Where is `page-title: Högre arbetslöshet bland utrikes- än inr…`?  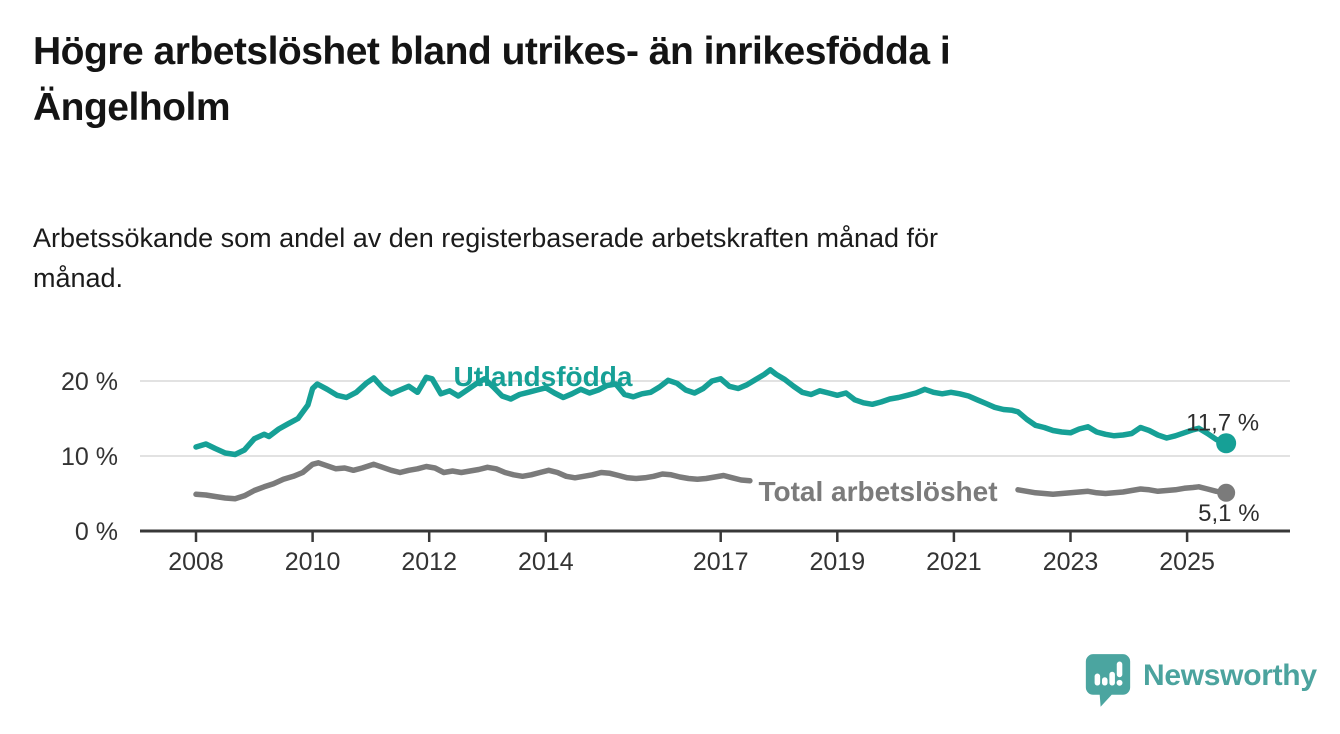 page-title: Högre arbetslöshet bland utrikes- än inr… is located at coordinates (492, 79).